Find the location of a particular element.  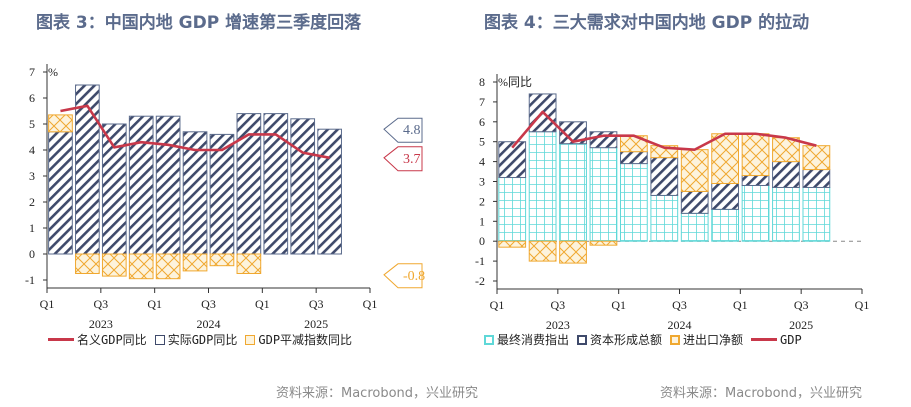

legend-label: 进出口净额 is located at coordinates (713, 340).